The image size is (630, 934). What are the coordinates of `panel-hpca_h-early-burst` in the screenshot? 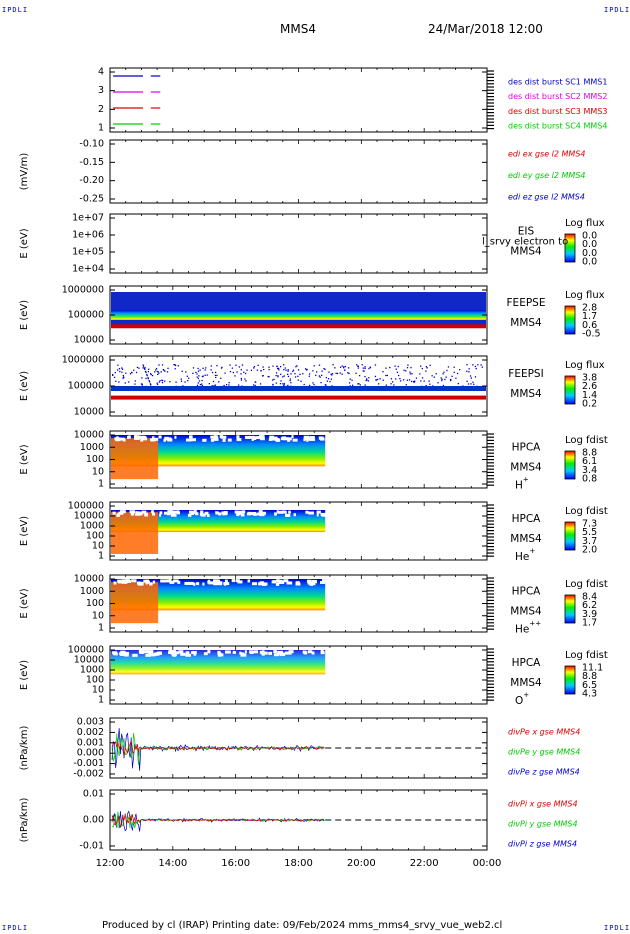 It's located at (135, 459).